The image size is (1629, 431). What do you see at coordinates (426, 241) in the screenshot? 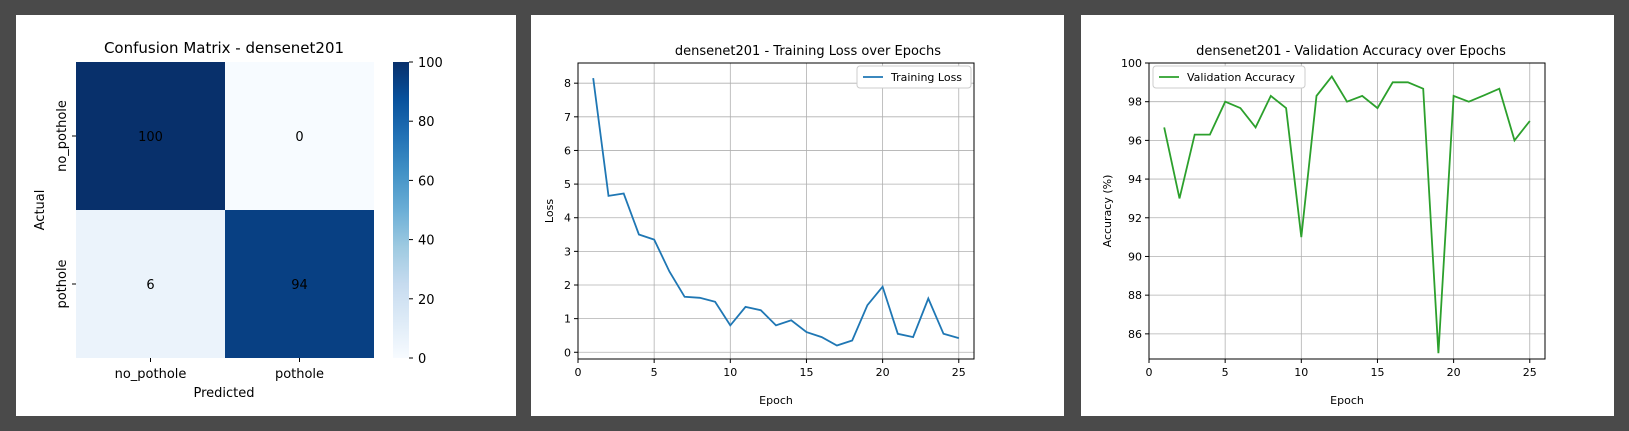
I see `colorbar-tick-label: 40` at bounding box center [426, 241].